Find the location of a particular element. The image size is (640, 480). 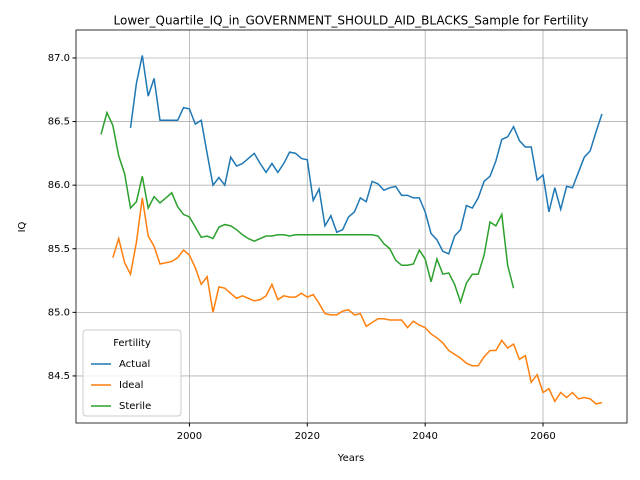

y-tick-label: 85.5 is located at coordinates (59, 249).